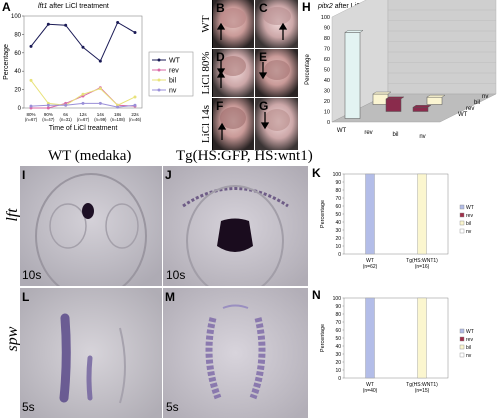 This screenshot has height=418, width=500. What do you see at coordinates (264, 106) in the screenshot?
I see `panel-g-label: G` at bounding box center [264, 106].